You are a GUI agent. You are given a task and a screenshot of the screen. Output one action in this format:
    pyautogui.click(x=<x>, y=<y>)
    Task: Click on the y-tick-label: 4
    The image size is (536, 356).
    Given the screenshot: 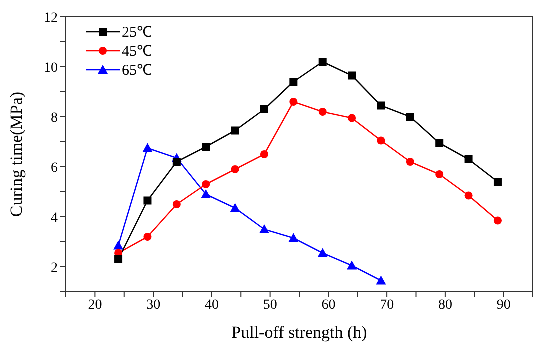 What is the action you would take?
    pyautogui.click(x=54, y=218)
    